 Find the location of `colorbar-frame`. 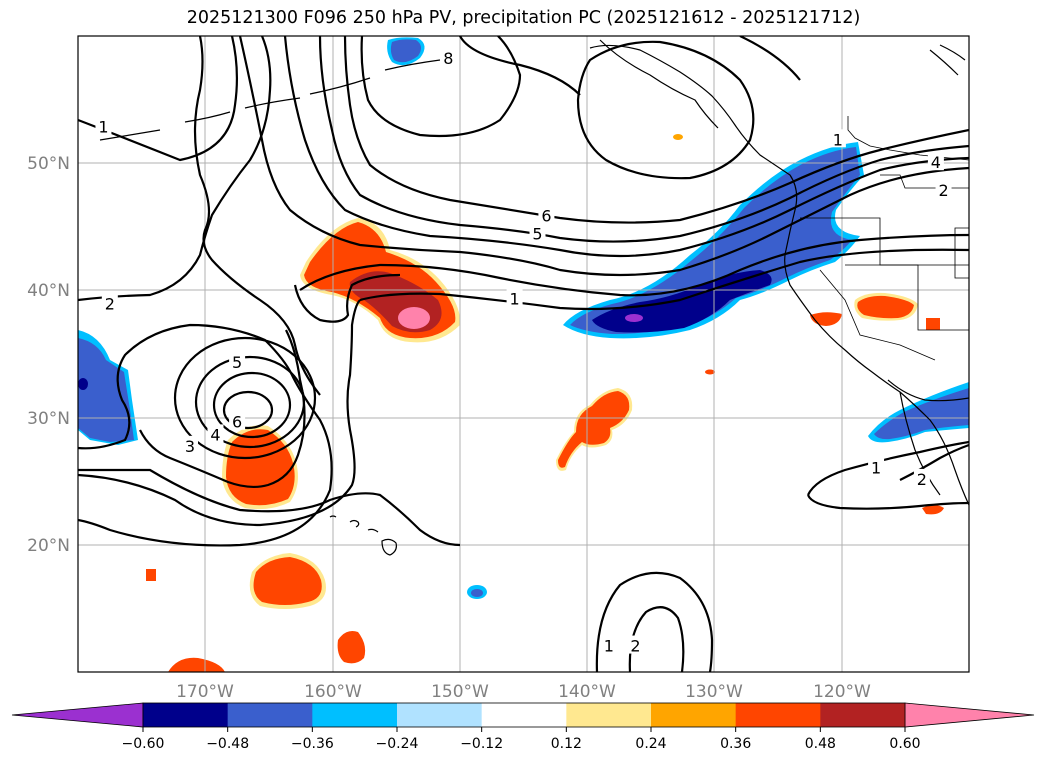

colorbar-frame is located at coordinates (524, 715).